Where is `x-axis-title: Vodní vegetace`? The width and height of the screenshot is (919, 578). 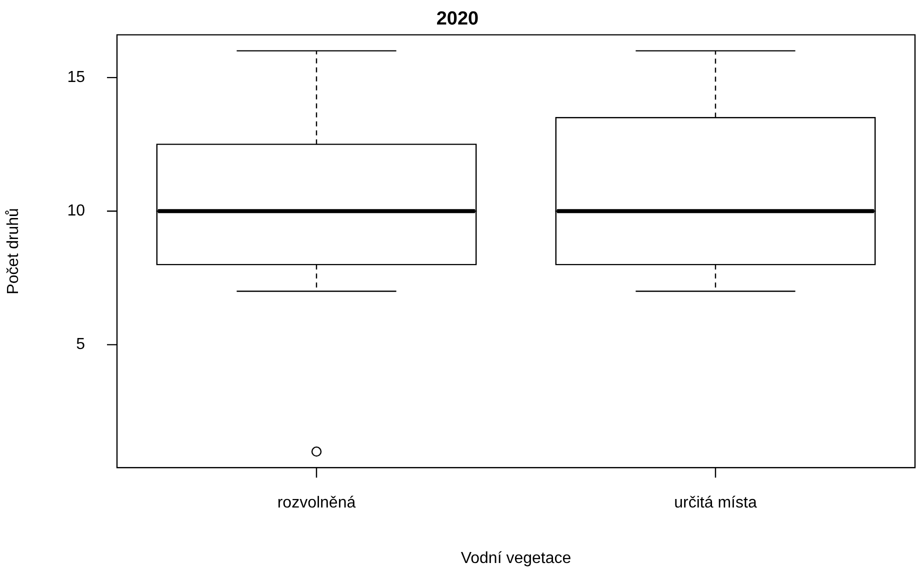 x-axis-title: Vodní vegetace is located at coordinates (516, 558).